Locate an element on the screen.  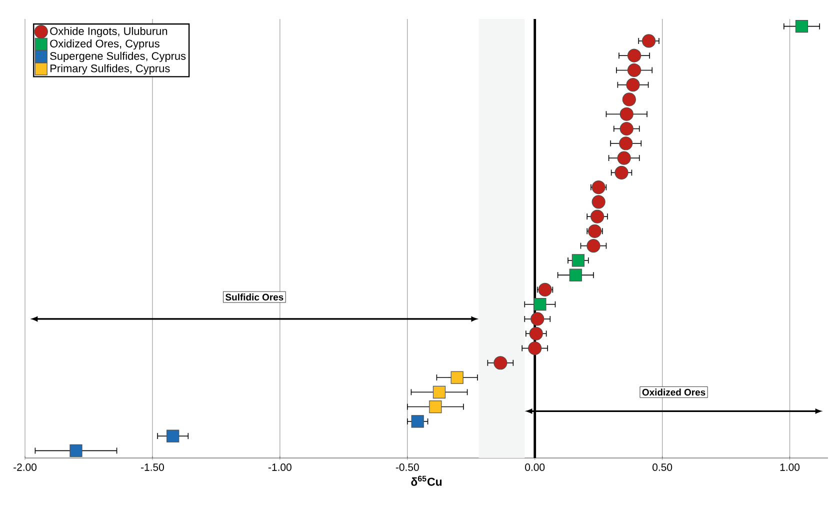
legend-label: Oxidized Ores, Cyprus is located at coordinates (105, 44).